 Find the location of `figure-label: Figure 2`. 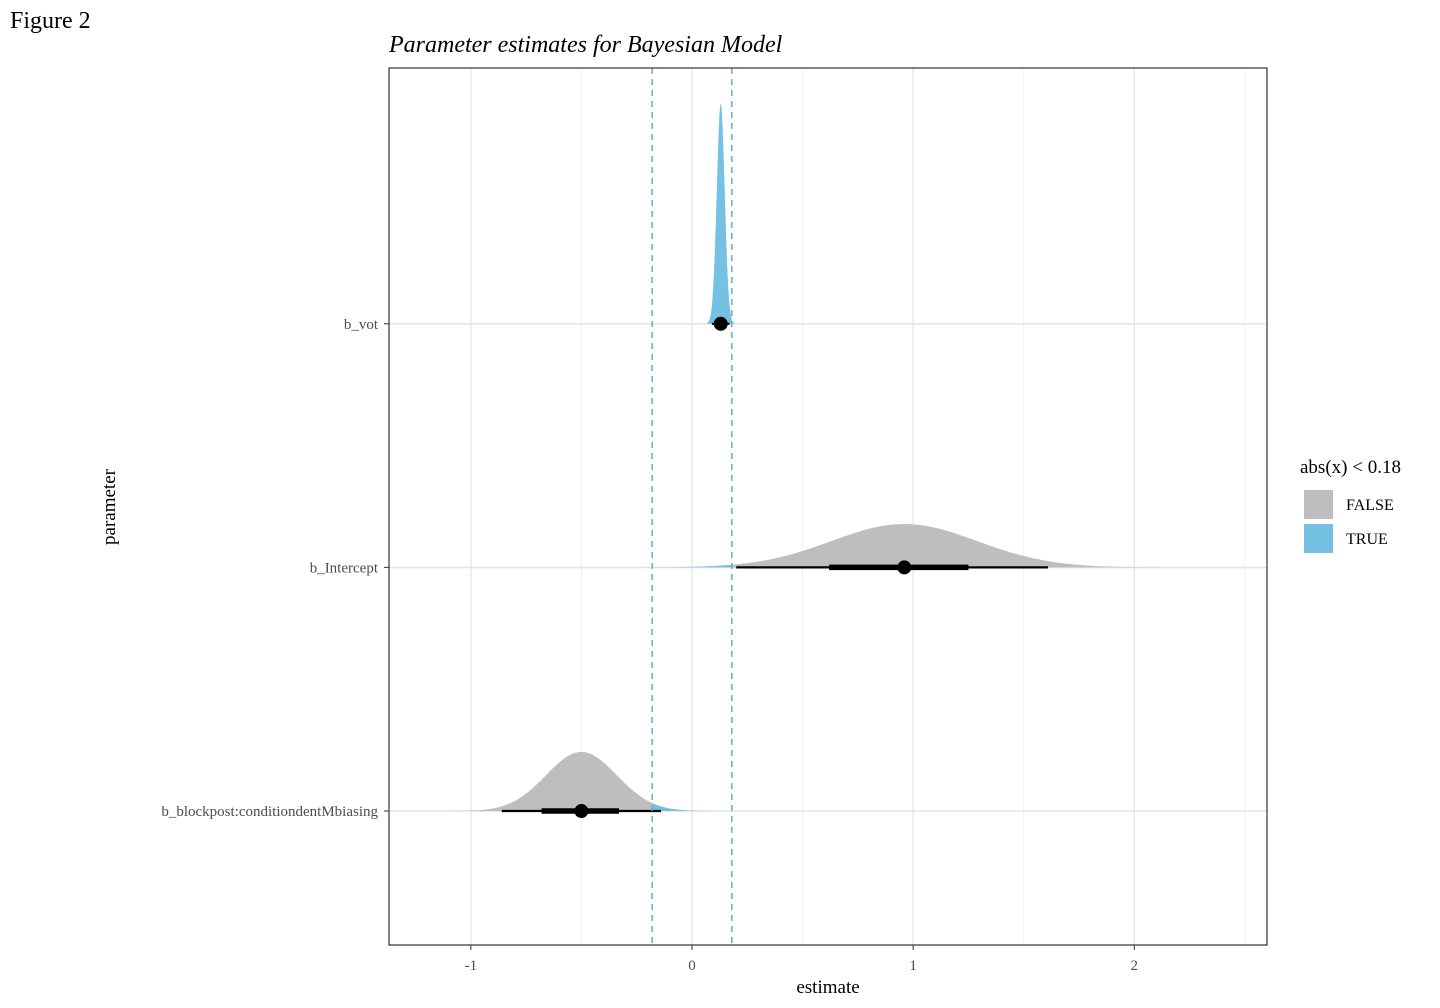

figure-label: Figure 2 is located at coordinates (50, 21).